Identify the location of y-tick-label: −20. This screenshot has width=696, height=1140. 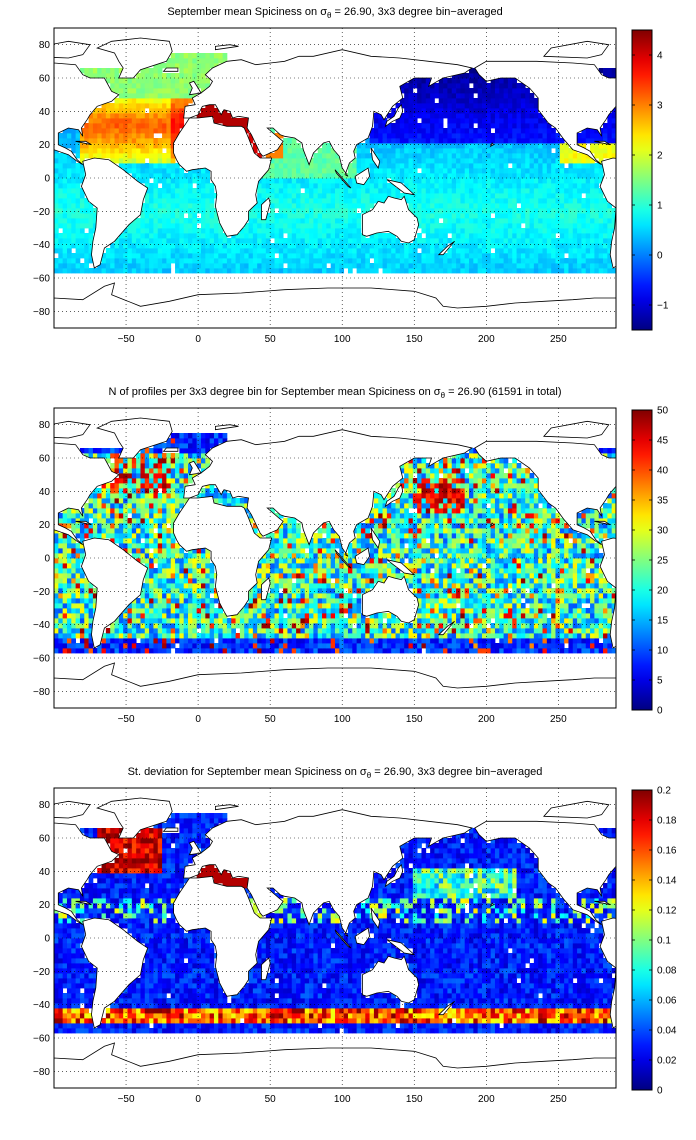
(41, 212).